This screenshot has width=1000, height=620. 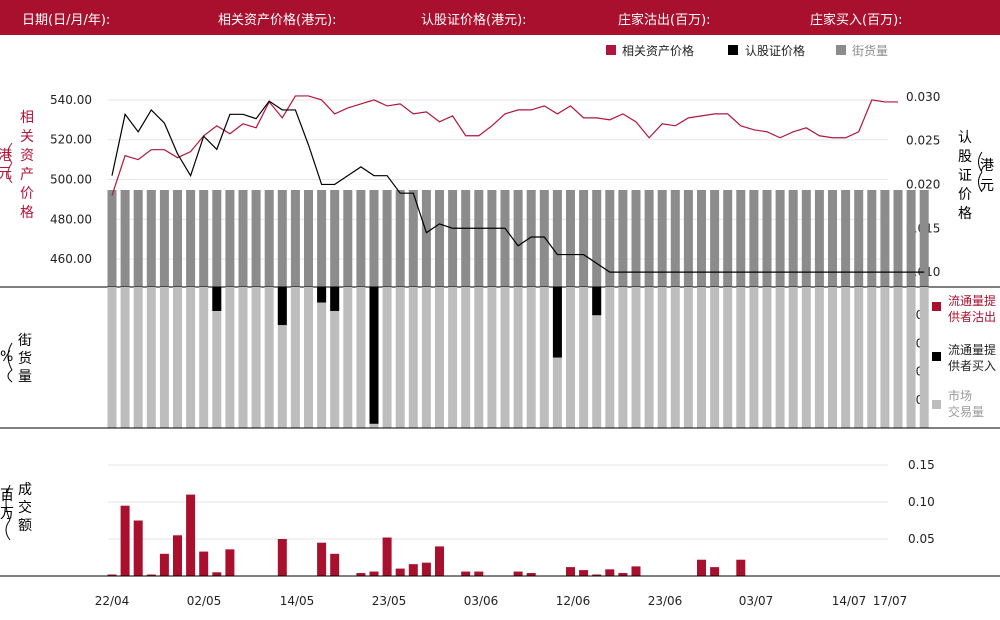 I want to click on legend-market-line1: 市场, so click(x=960, y=395).